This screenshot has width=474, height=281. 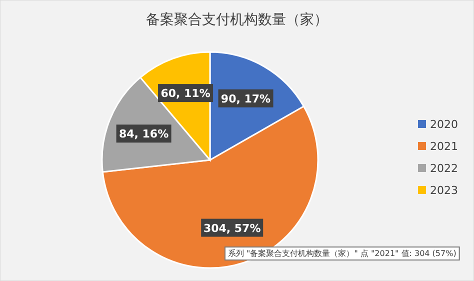 I want to click on data-label: 304, 57%, so click(x=232, y=228).